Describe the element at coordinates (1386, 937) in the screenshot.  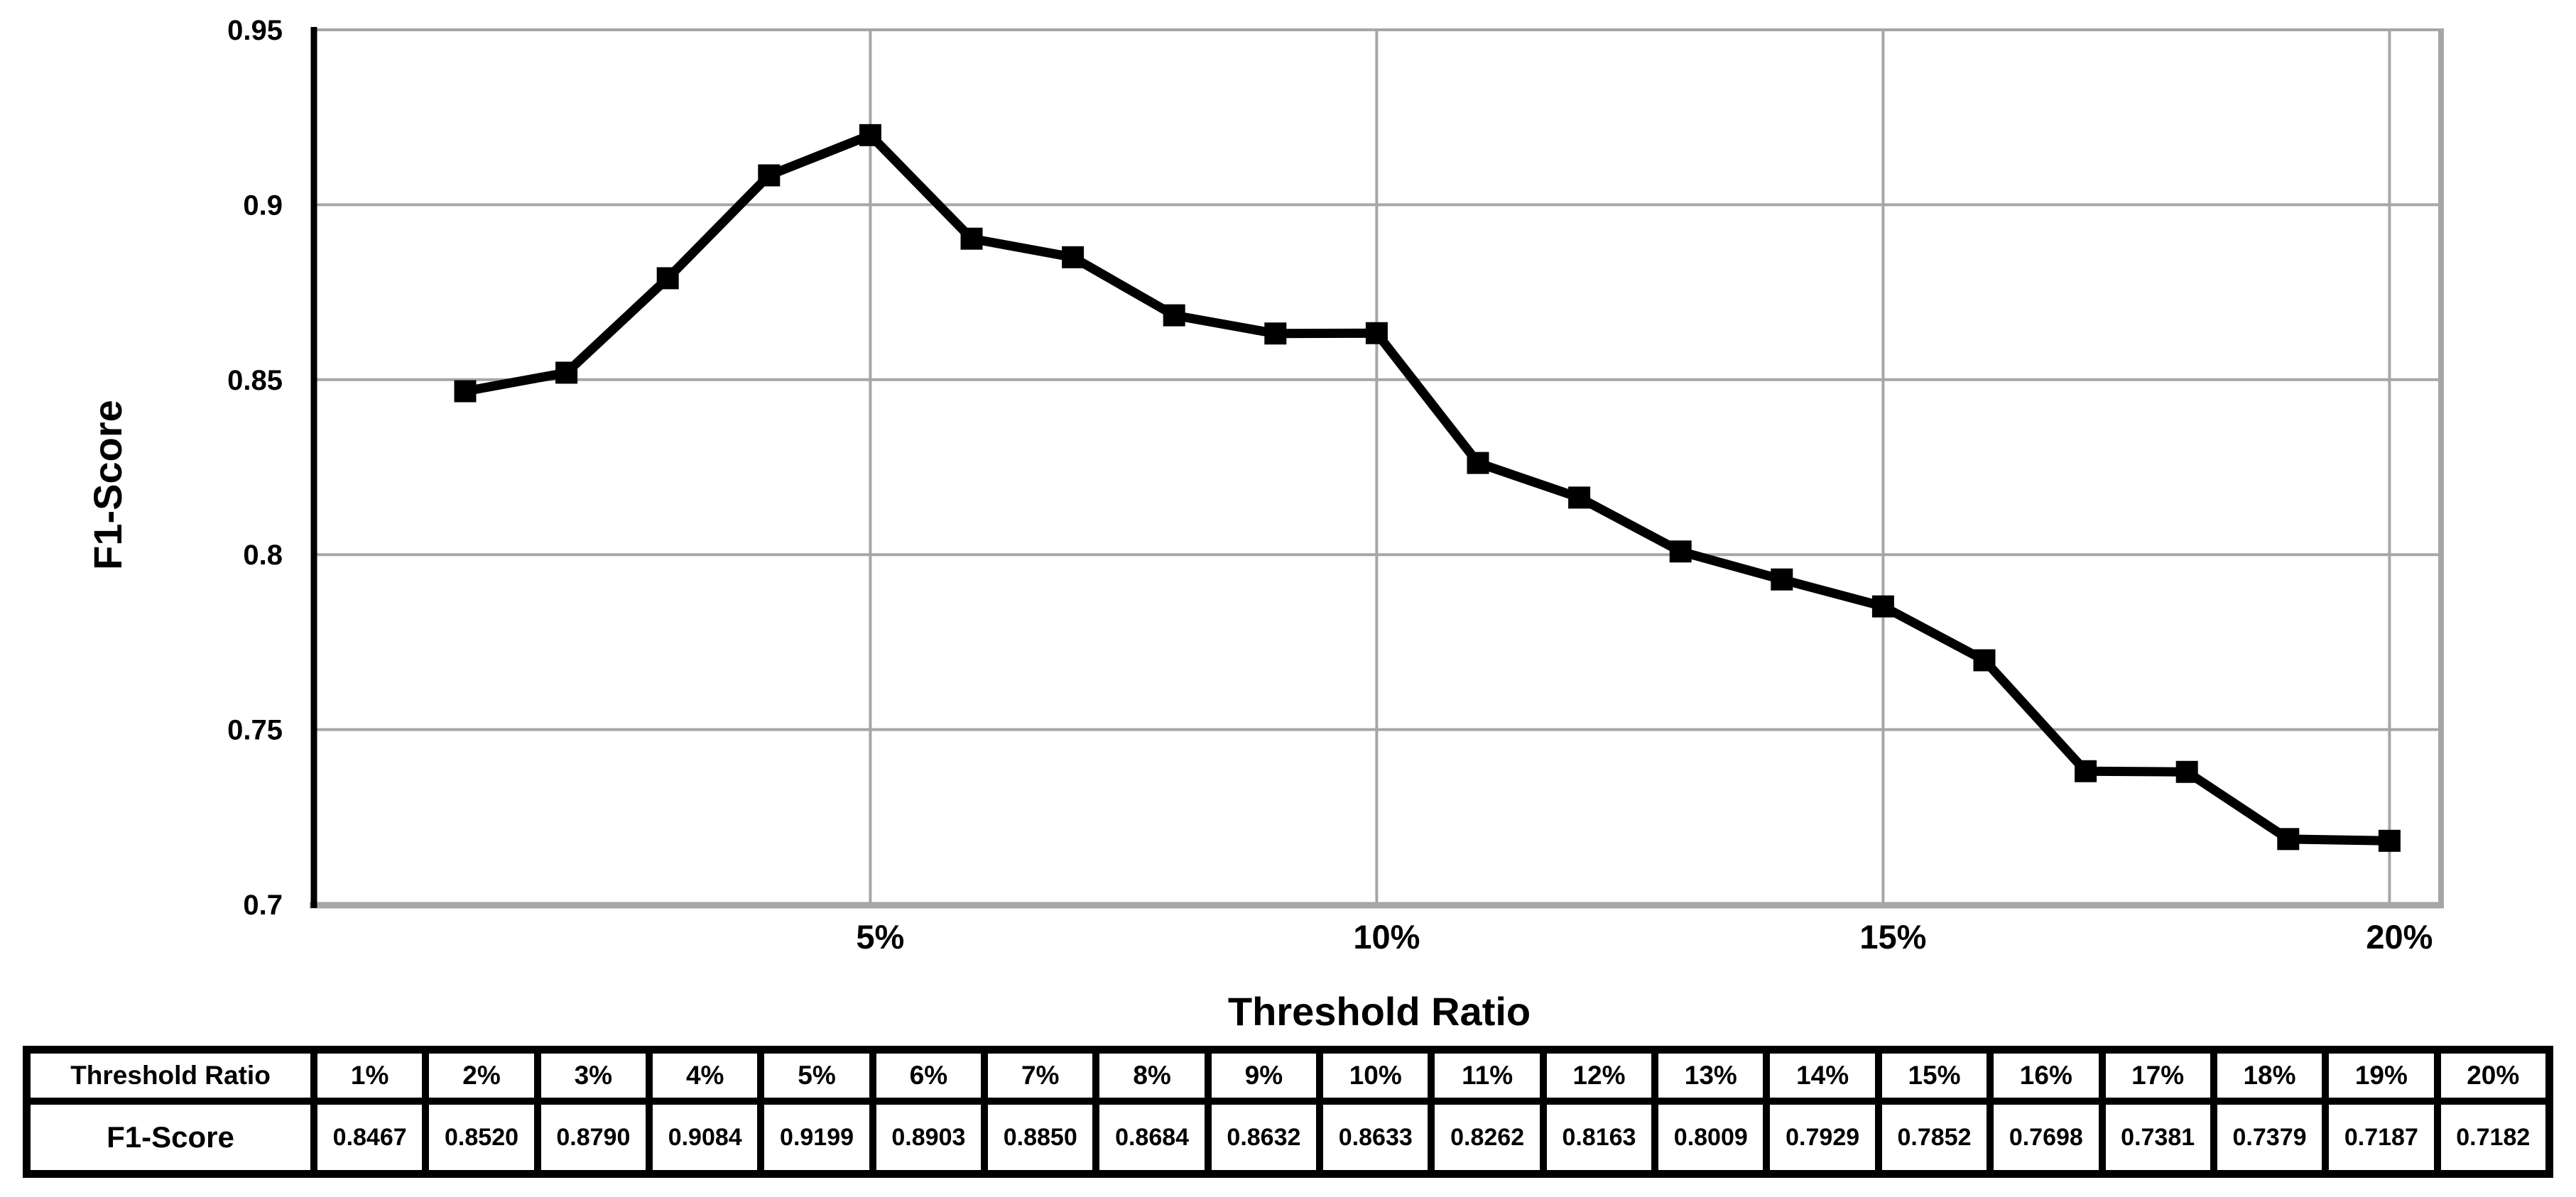
I see `x-tick-label: 10%` at that location.